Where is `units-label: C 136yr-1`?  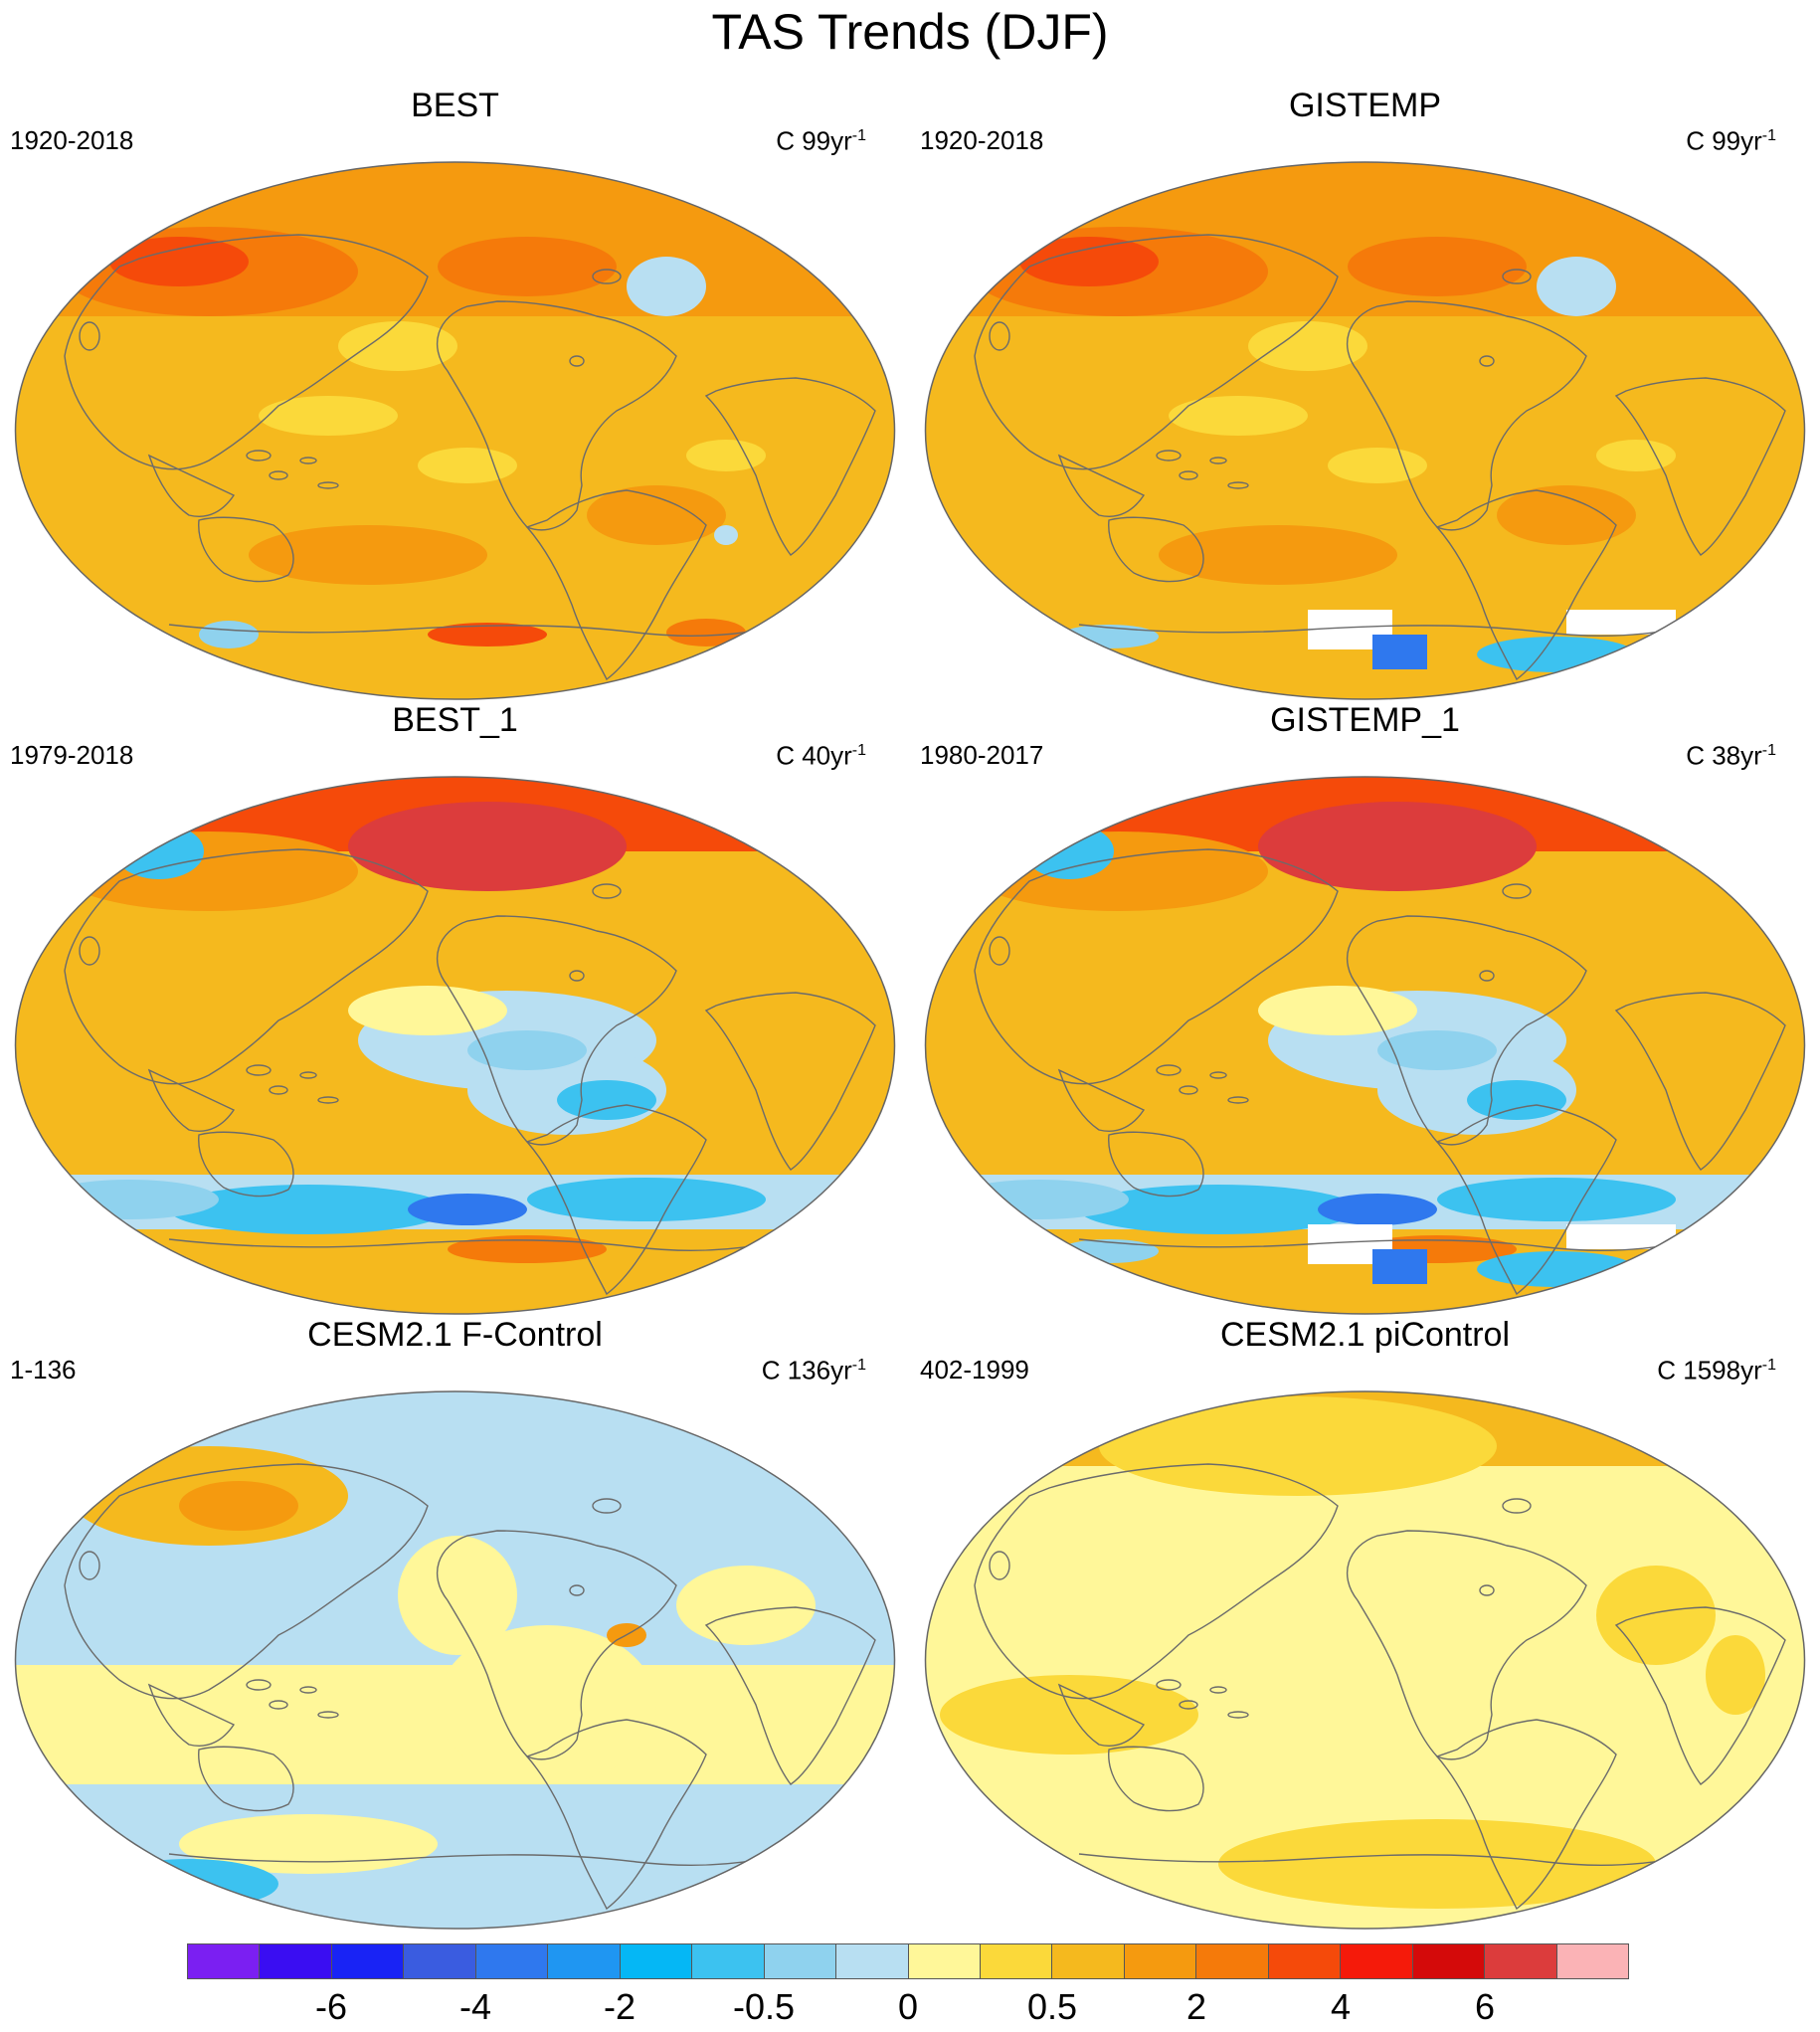
units-label: C 136yr-1 is located at coordinates (813, 1370).